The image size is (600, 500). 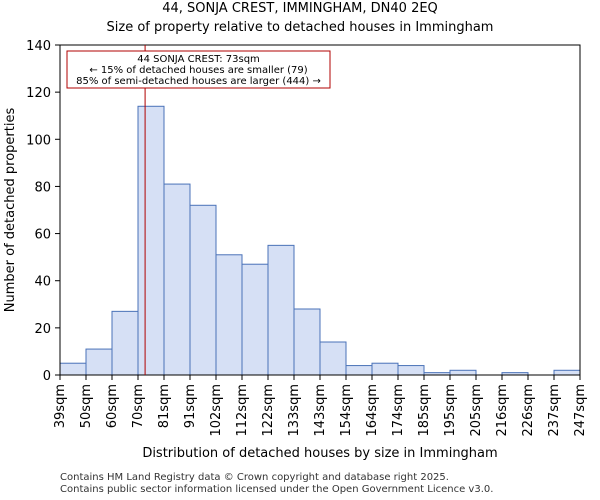 What do you see at coordinates (307, 342) in the screenshot?
I see `bar-133sqm` at bounding box center [307, 342].